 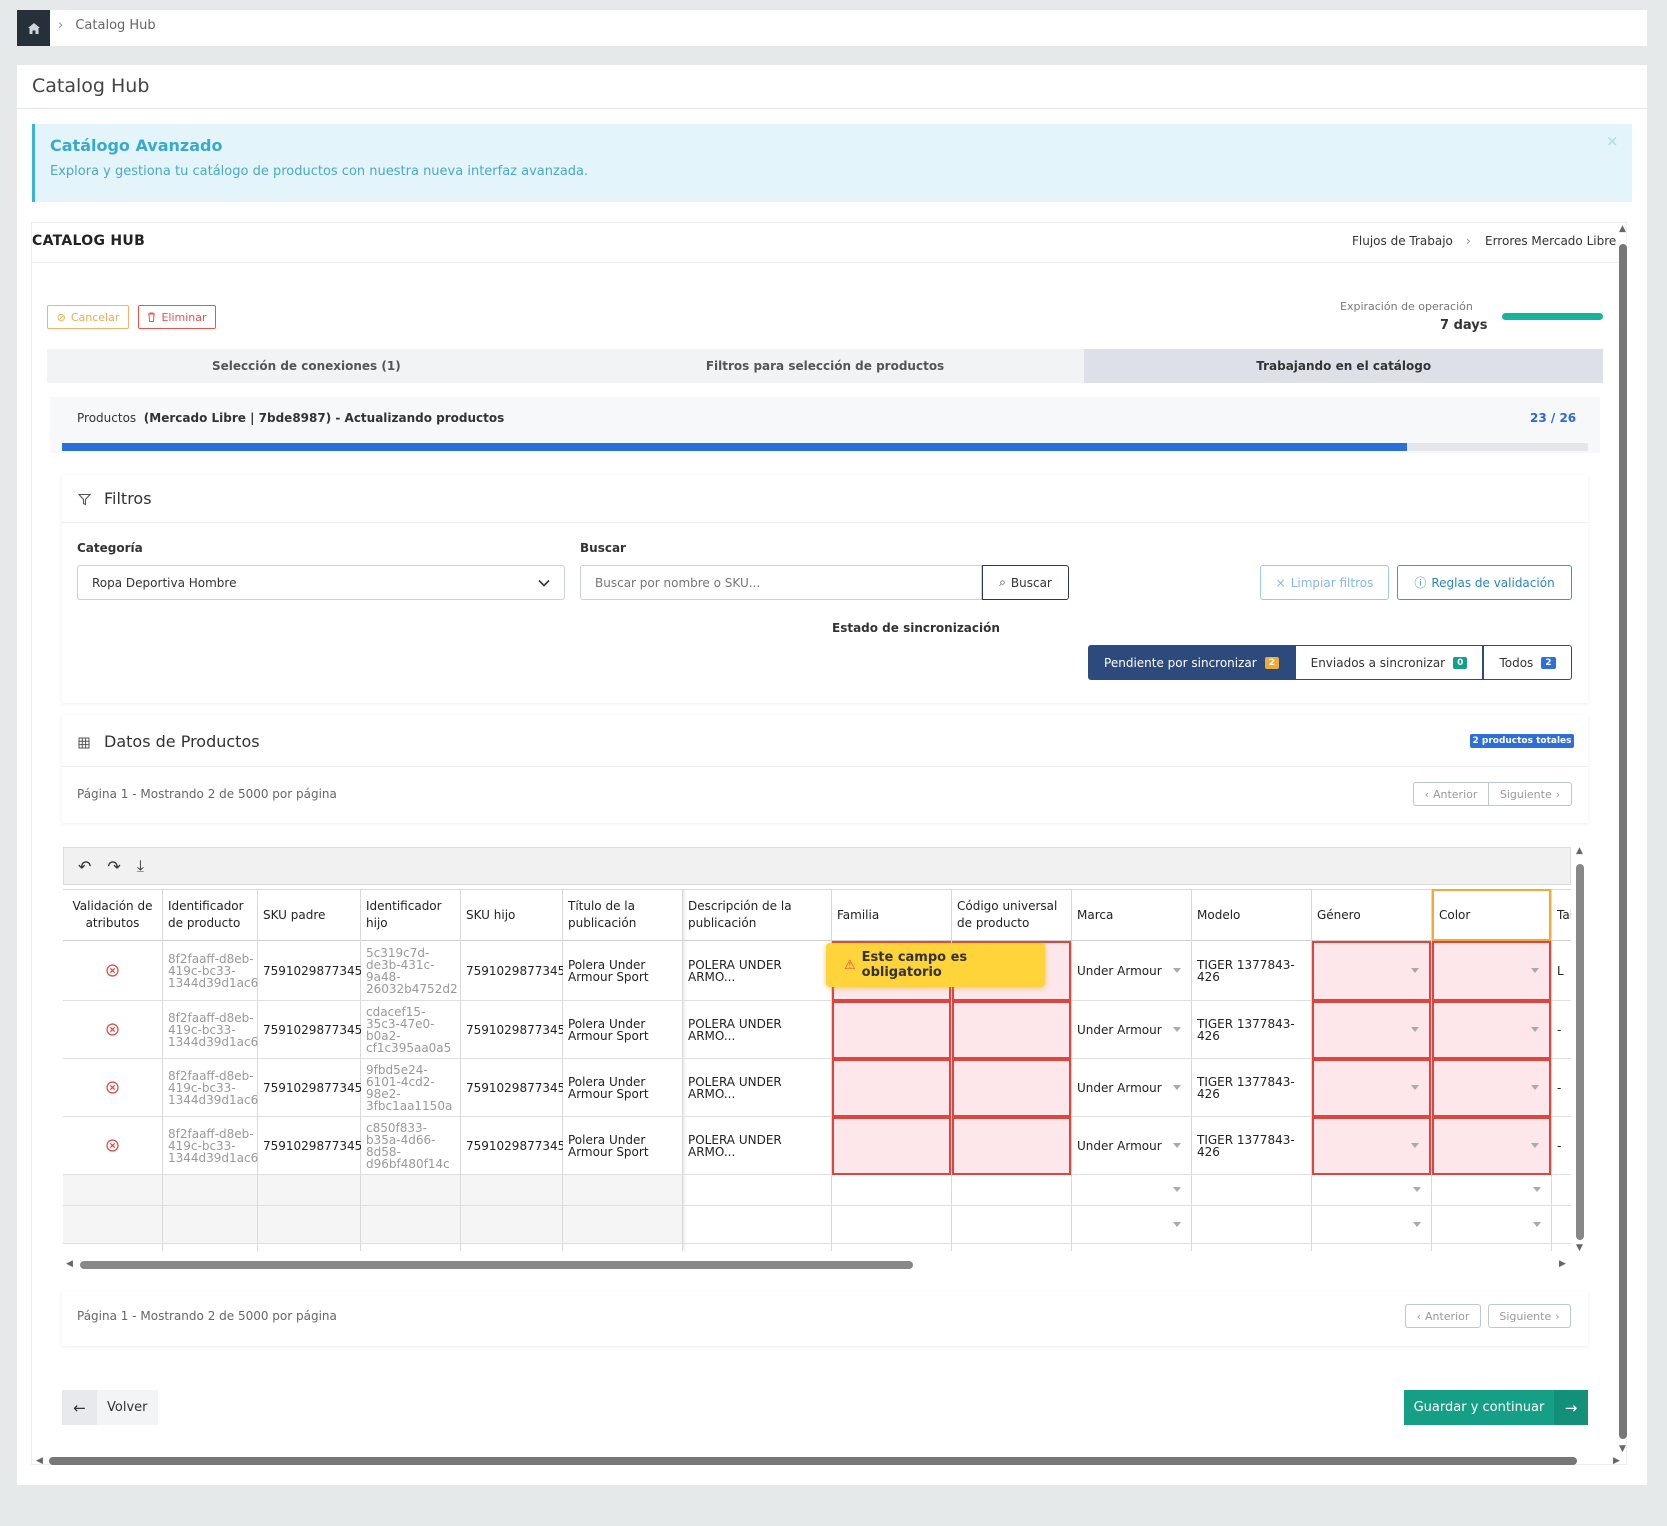 What do you see at coordinates (1389, 662) in the screenshot?
I see `sync-sent-button: Enviados a sincronizar 0` at bounding box center [1389, 662].